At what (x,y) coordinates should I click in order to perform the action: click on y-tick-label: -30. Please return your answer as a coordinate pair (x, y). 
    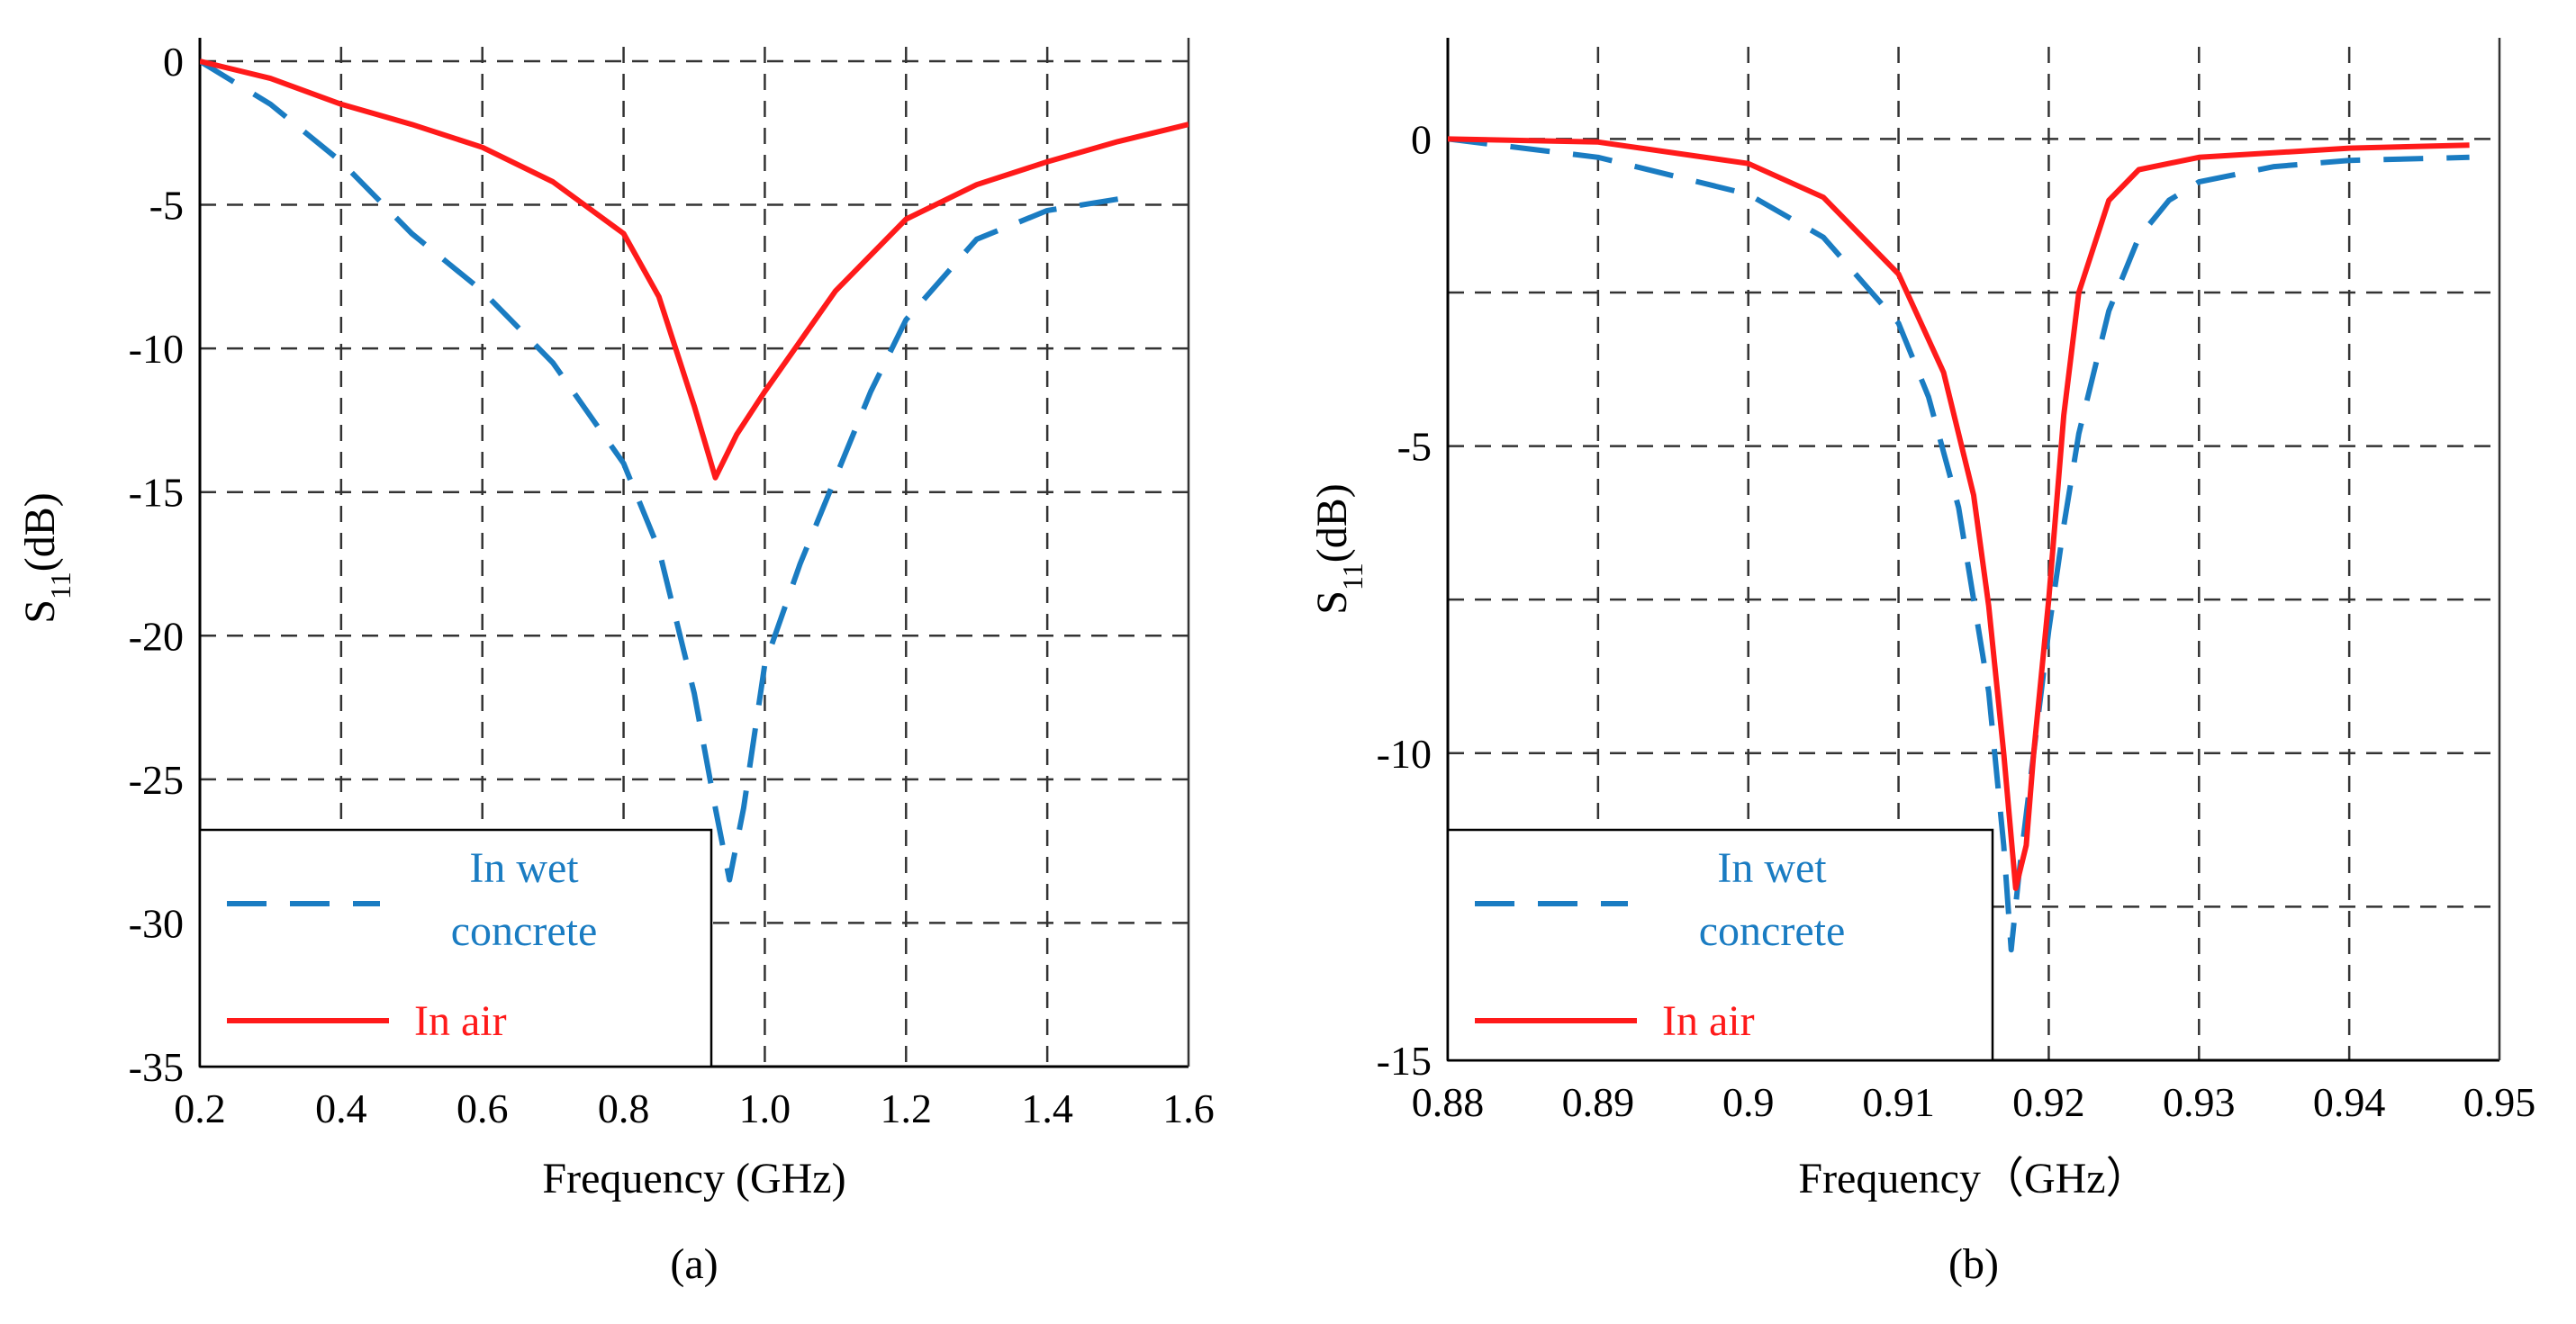
    Looking at the image, I should click on (156, 923).